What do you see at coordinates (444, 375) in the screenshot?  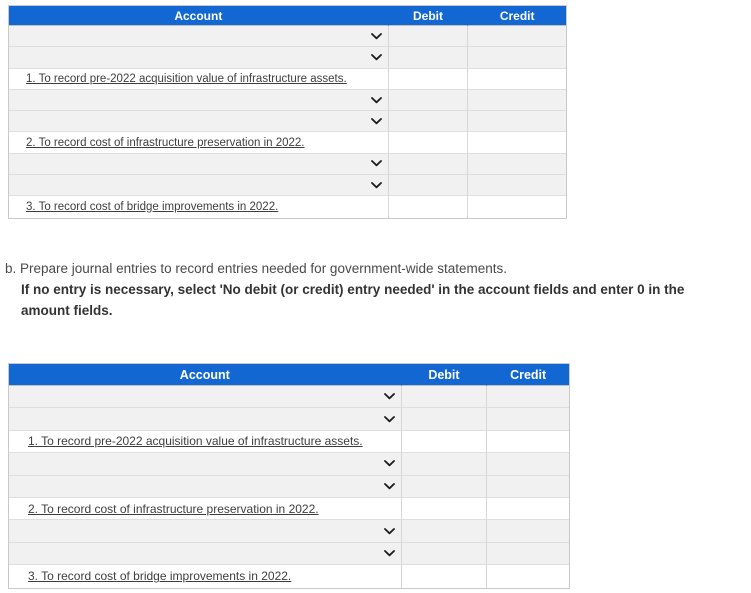 I see `debit-column-header: Debit` at bounding box center [444, 375].